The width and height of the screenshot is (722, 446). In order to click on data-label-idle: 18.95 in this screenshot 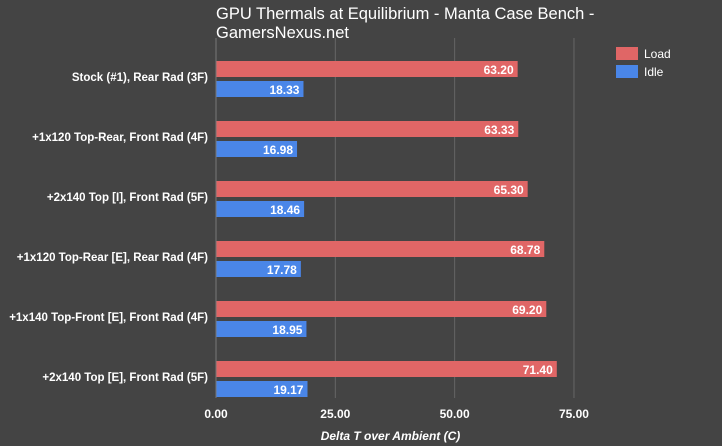, I will do `click(287, 330)`.